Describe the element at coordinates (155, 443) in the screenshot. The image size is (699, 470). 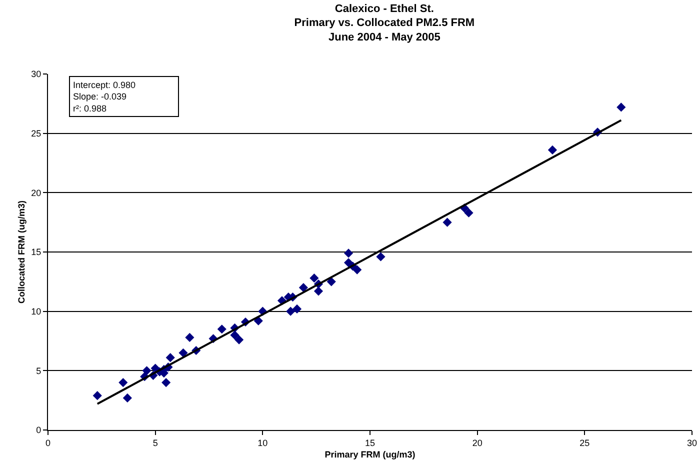
I see `x-tick-label: 5` at that location.